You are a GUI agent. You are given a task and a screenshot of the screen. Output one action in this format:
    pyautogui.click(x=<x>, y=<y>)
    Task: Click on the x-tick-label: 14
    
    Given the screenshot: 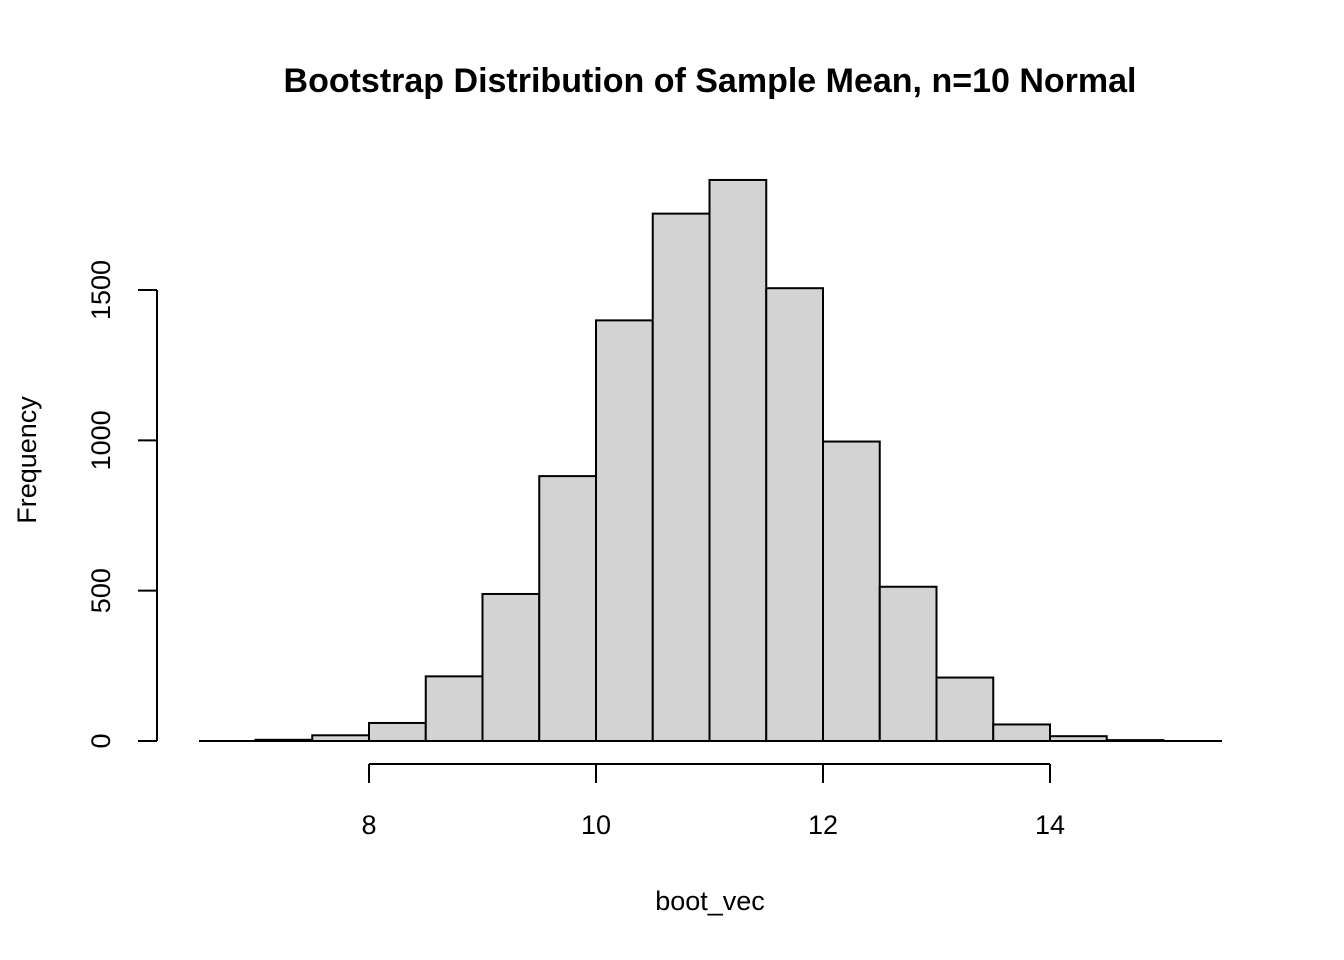 What is the action you would take?
    pyautogui.click(x=1050, y=825)
    